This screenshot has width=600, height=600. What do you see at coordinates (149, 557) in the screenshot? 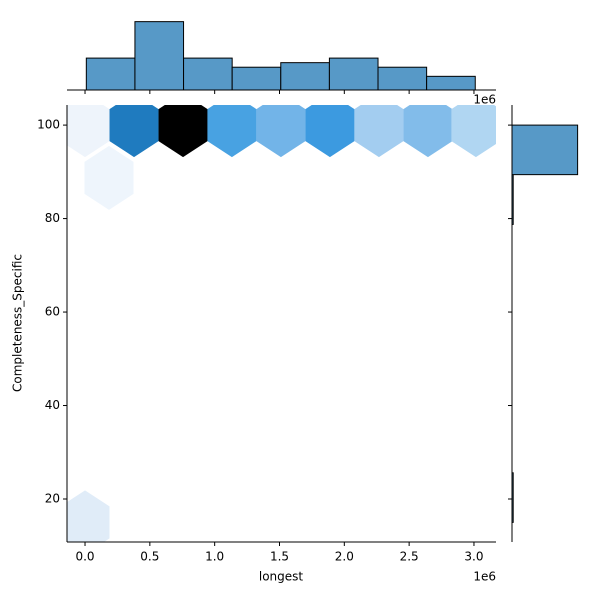
I see `x-tick-label: 0.5` at bounding box center [149, 557].